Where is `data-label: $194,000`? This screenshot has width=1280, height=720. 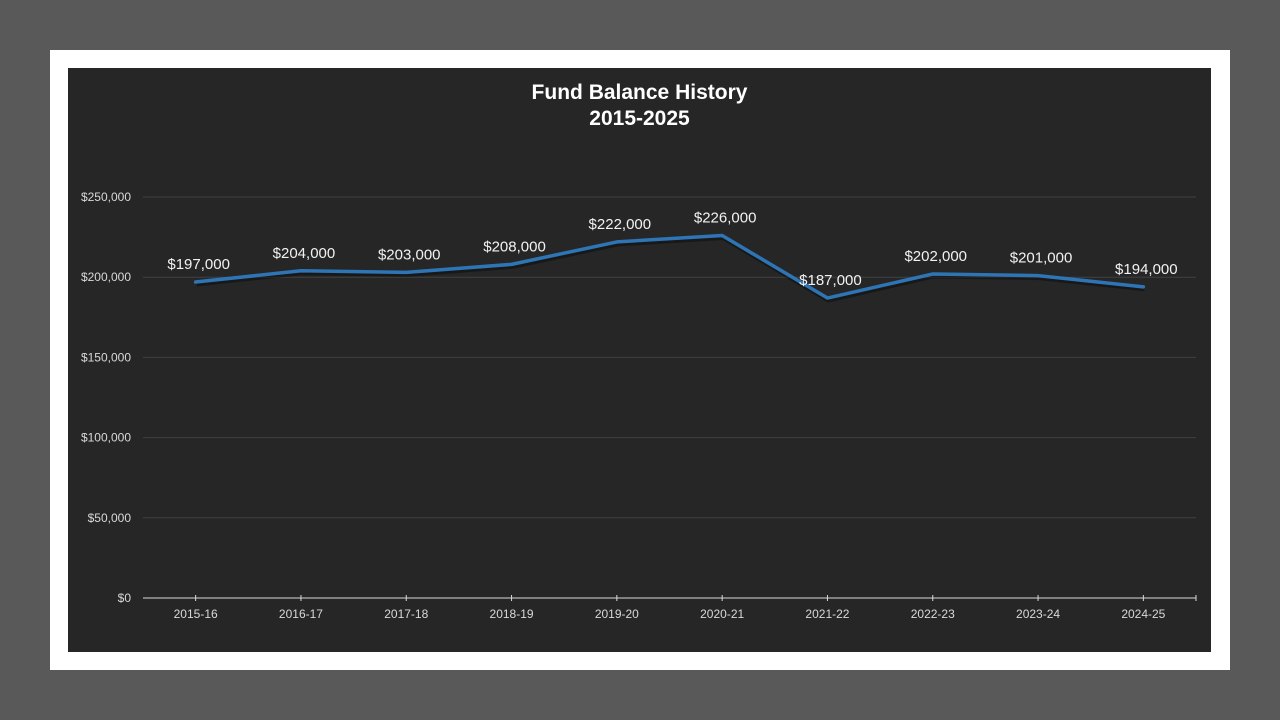
data-label: $194,000 is located at coordinates (1146, 269).